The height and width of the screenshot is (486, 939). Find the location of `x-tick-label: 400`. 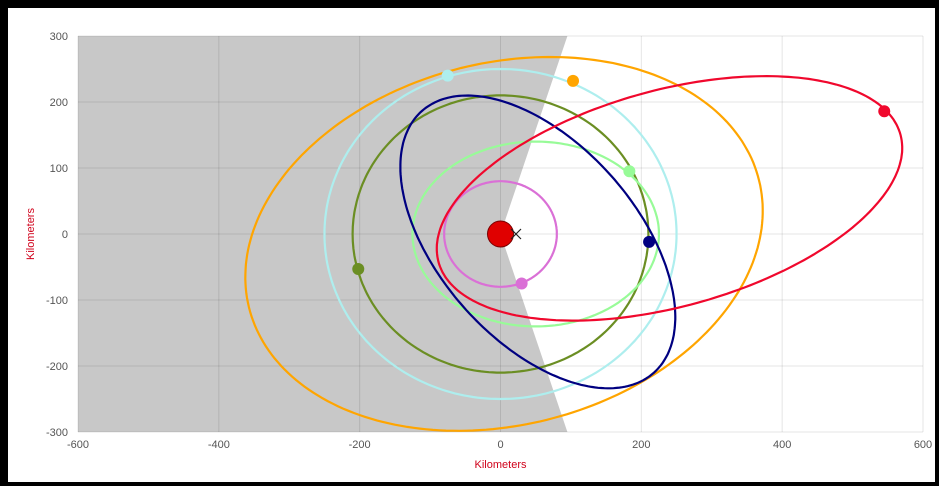

x-tick-label: 400 is located at coordinates (782, 445).